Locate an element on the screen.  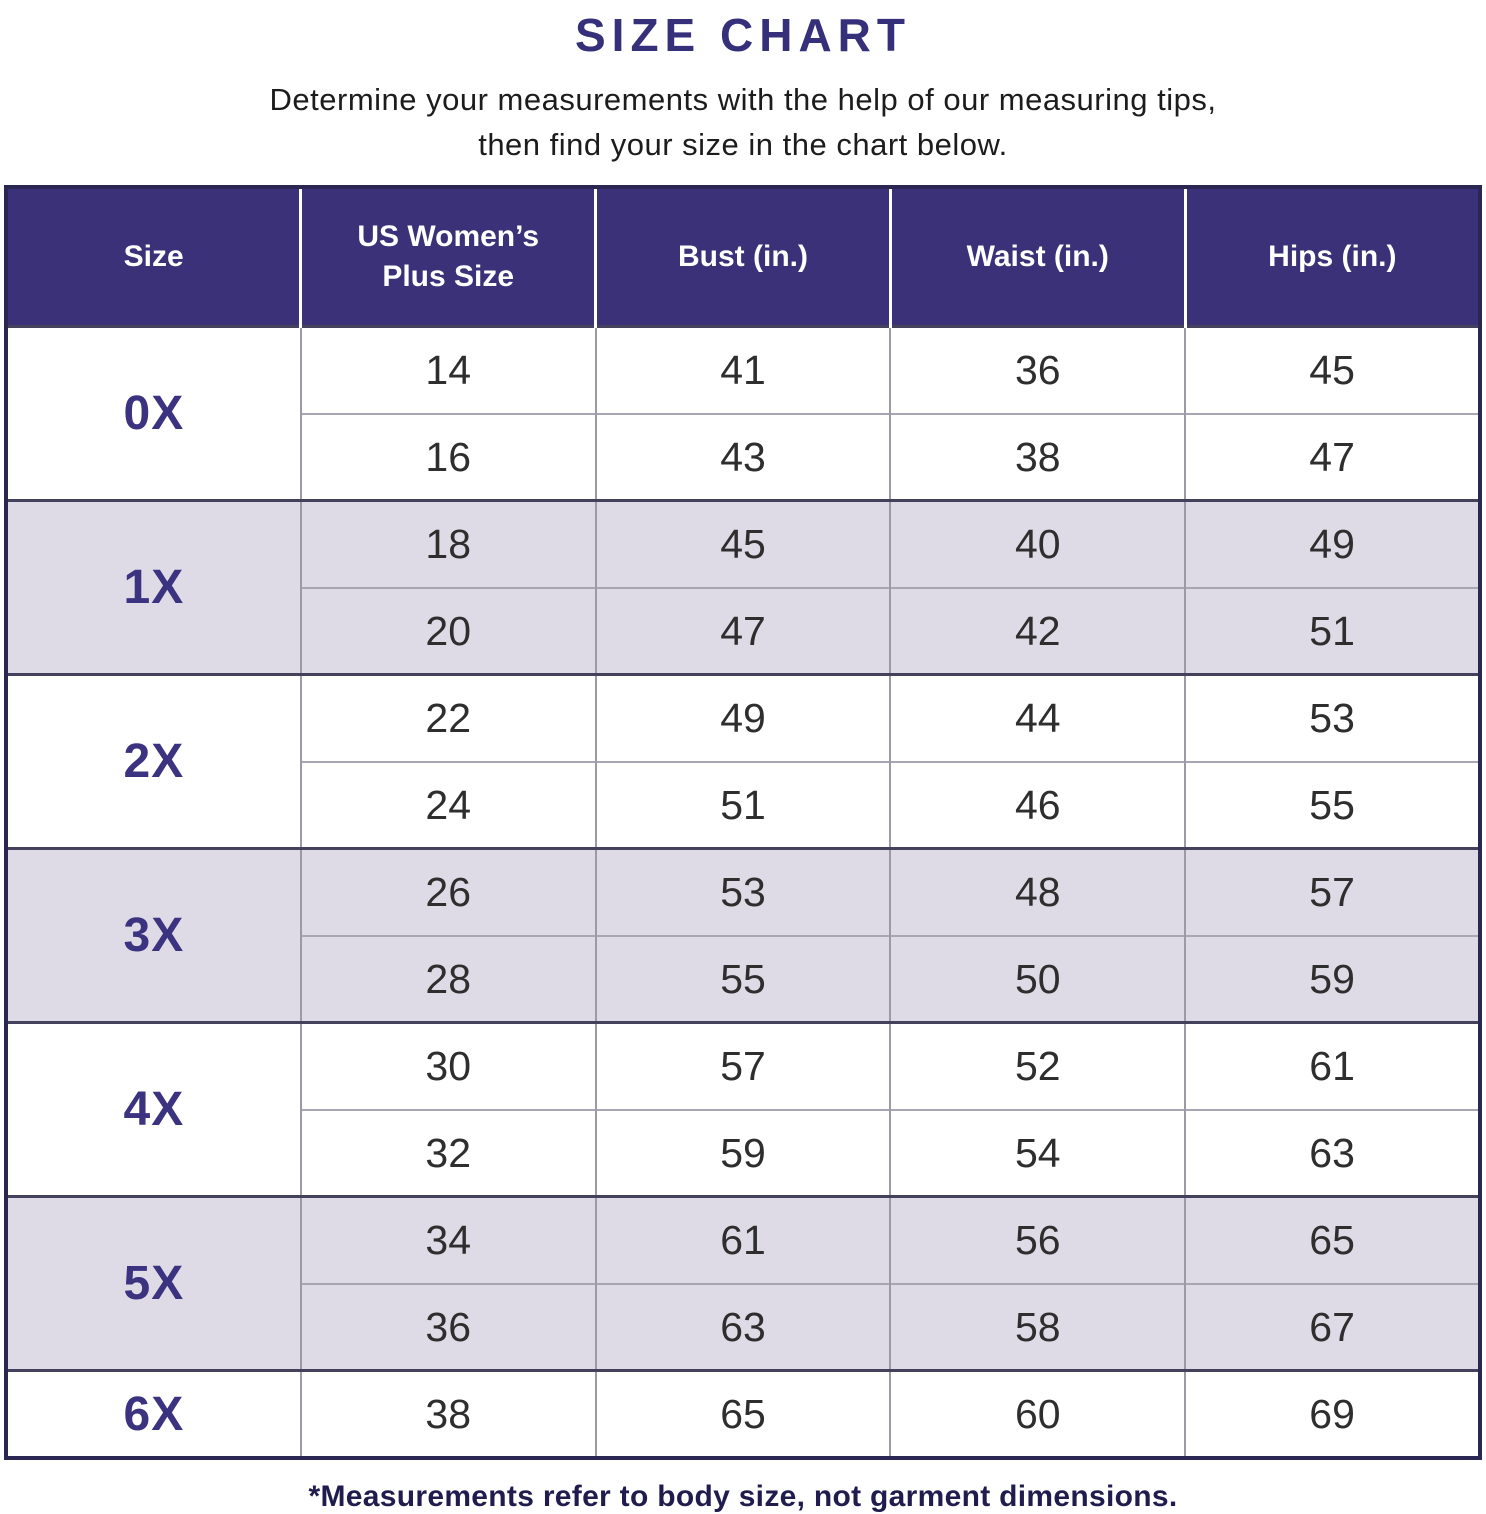
value-cell: 14 is located at coordinates (447, 370).